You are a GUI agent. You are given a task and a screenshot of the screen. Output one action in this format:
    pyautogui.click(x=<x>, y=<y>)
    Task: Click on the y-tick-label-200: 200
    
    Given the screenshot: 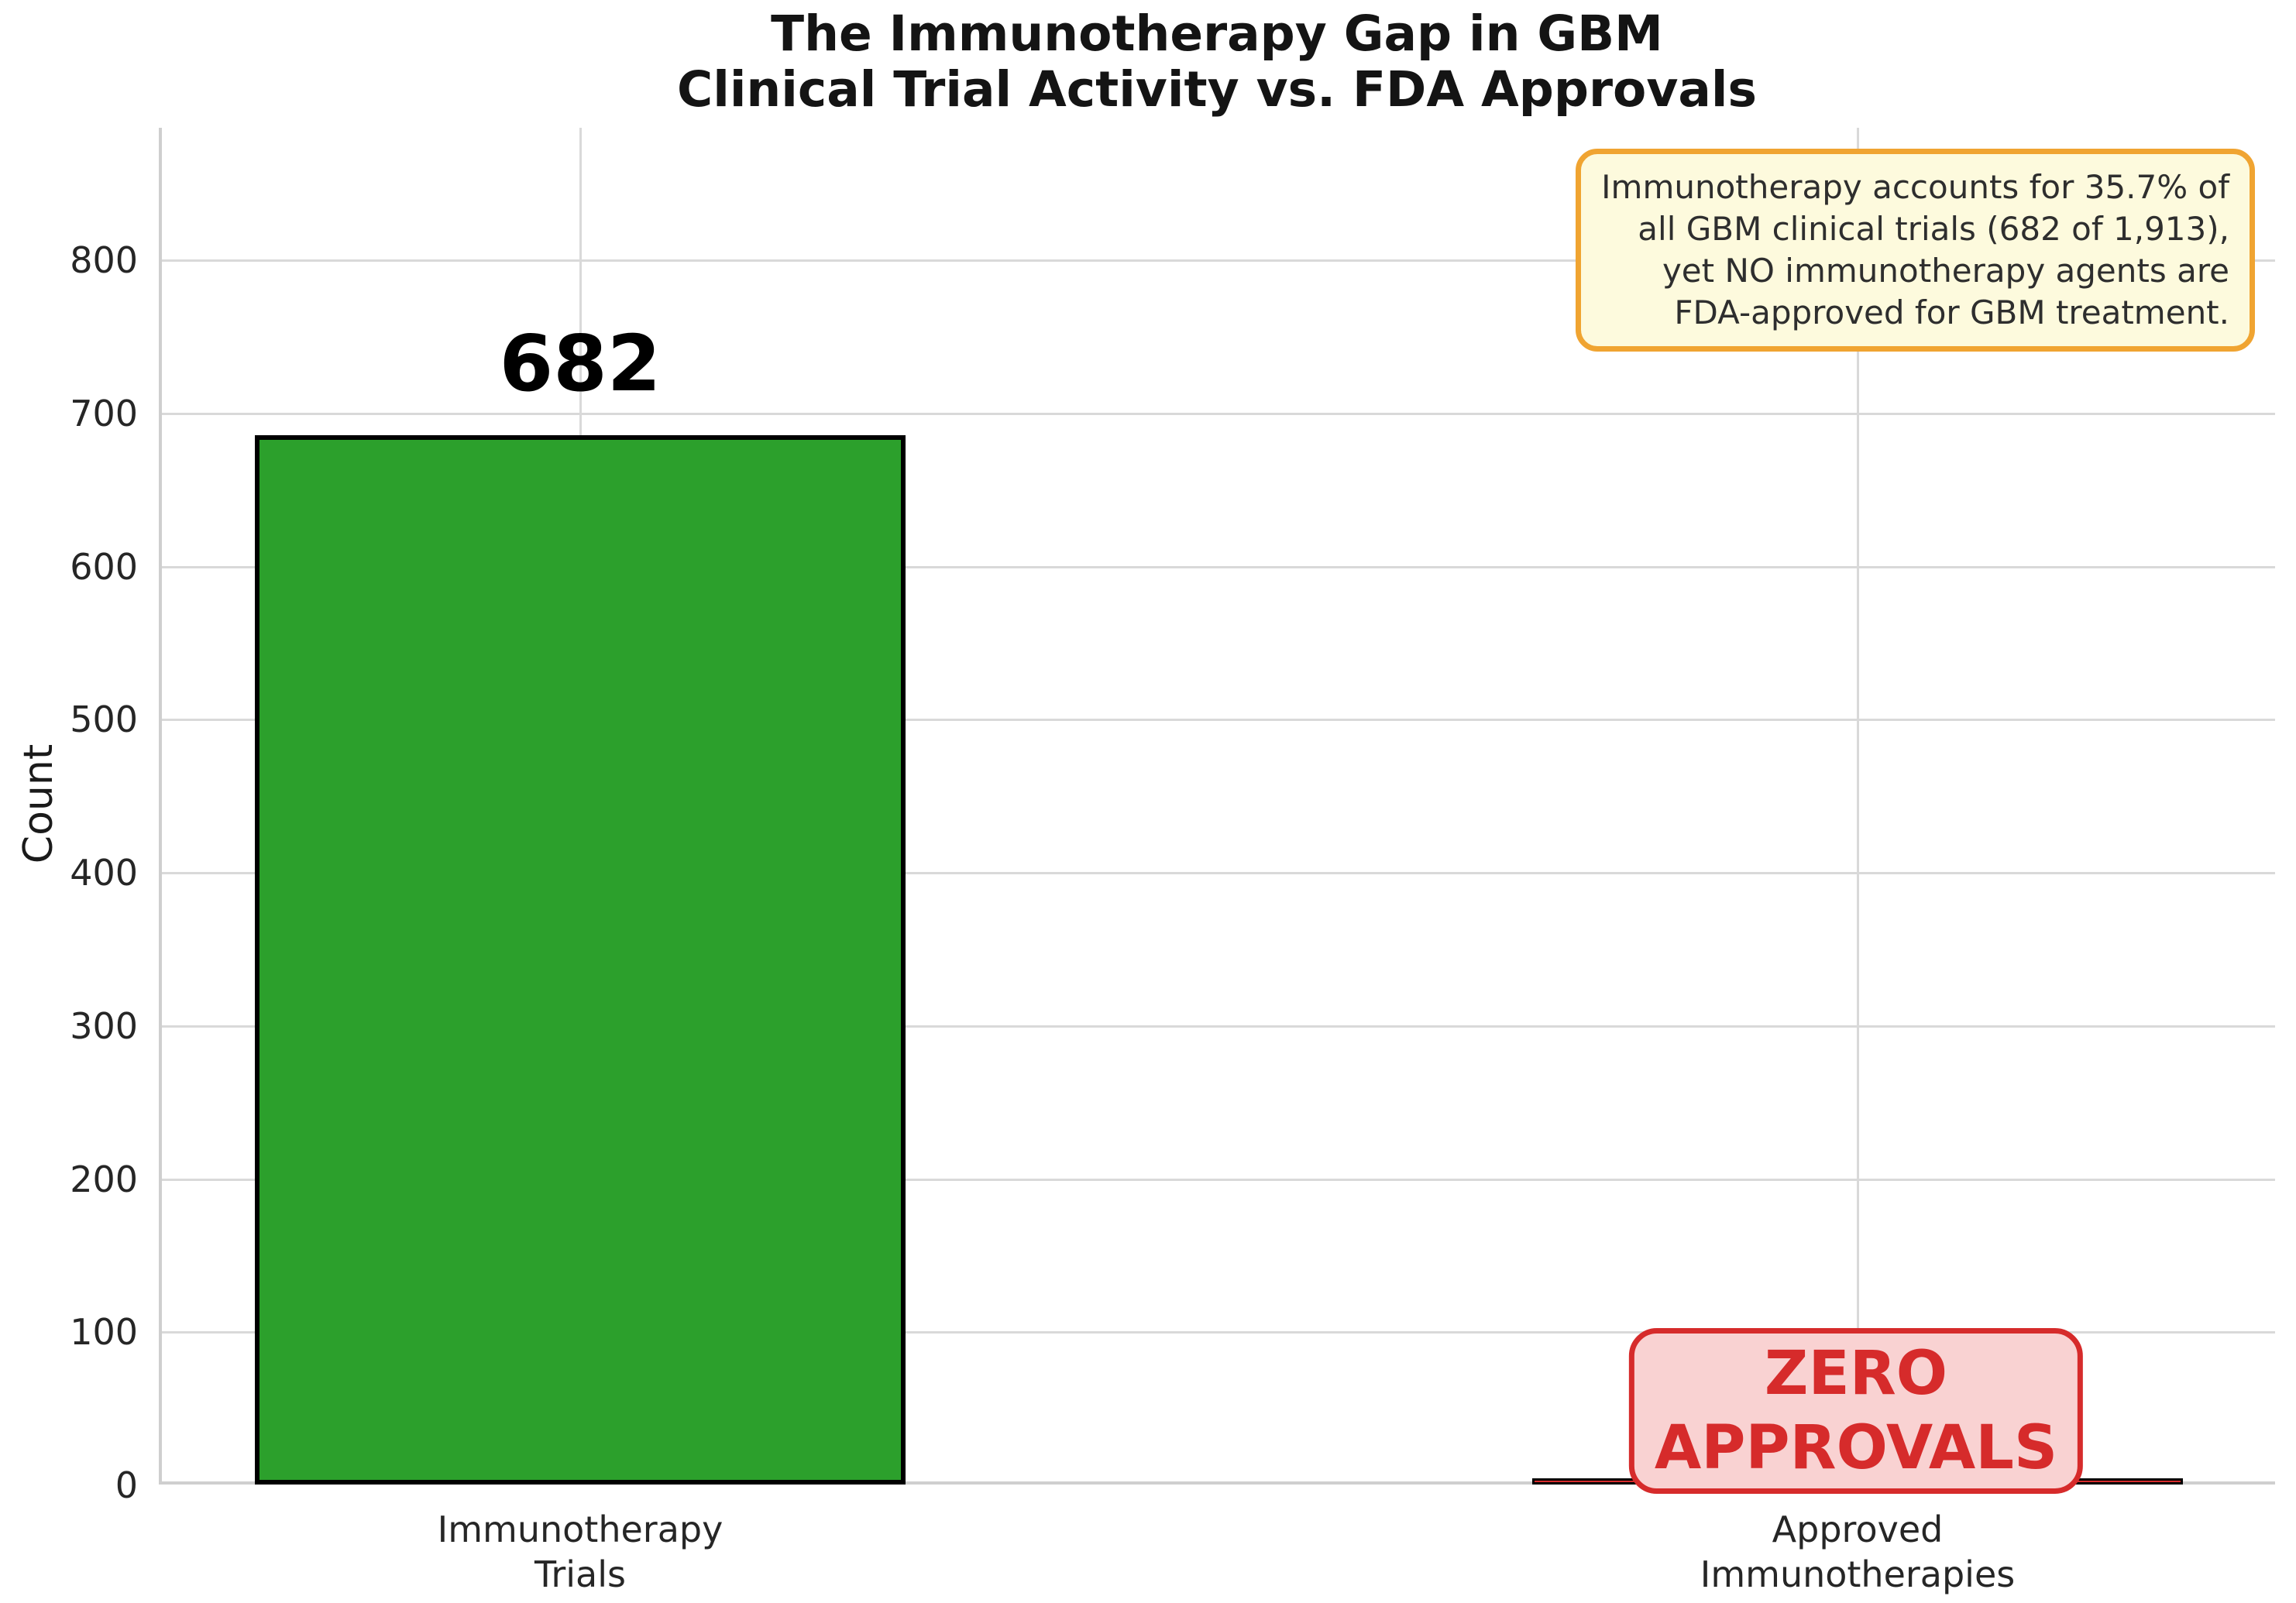 What is the action you would take?
    pyautogui.click(x=104, y=1179)
    